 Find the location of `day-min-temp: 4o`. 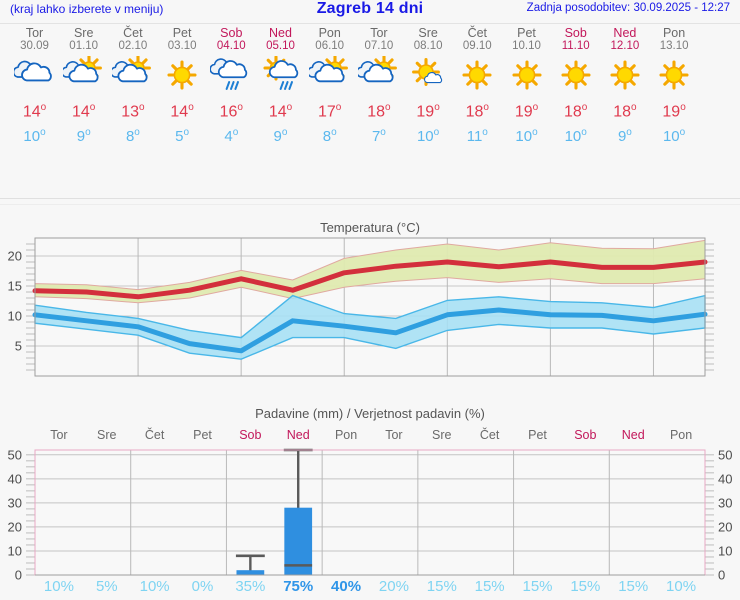

day-min-temp: 4o is located at coordinates (231, 136).